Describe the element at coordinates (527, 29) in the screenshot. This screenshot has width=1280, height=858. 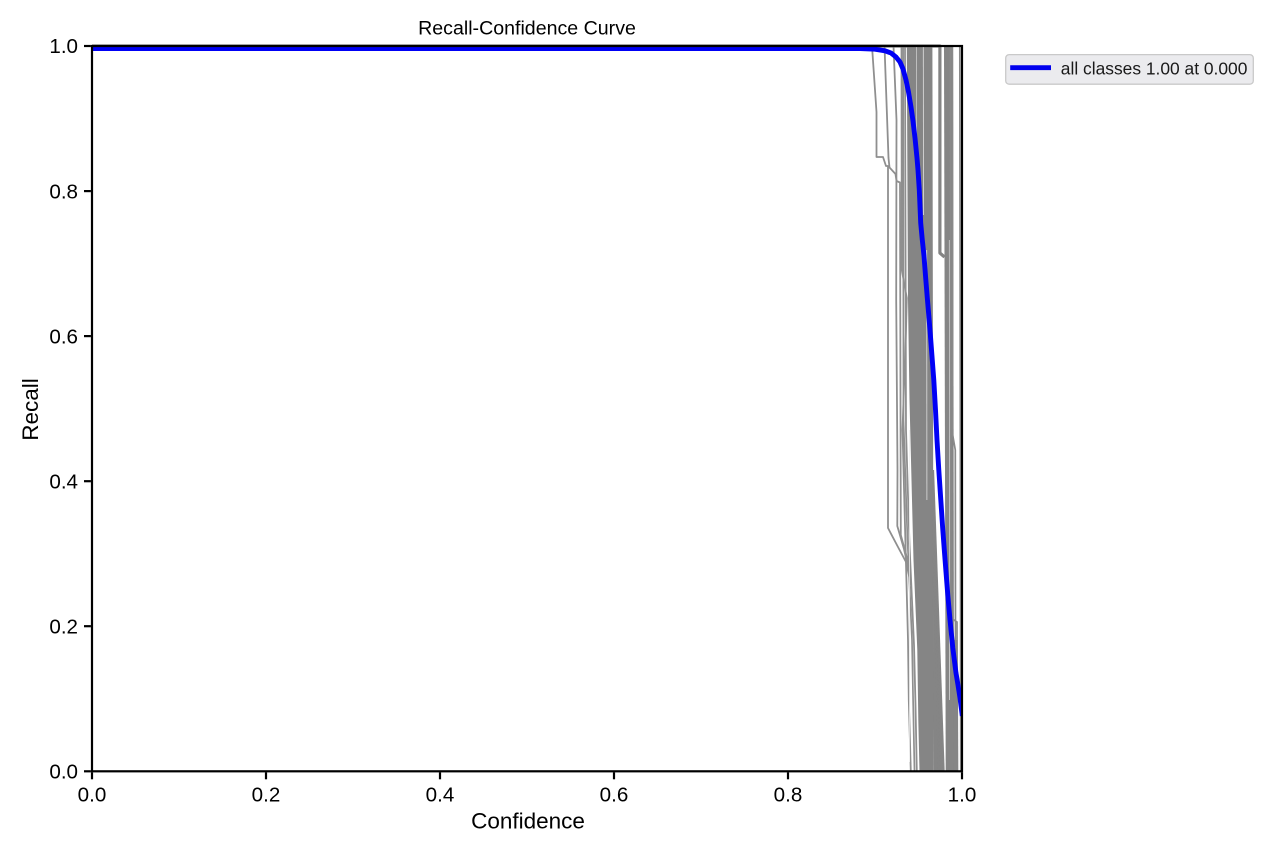
I see `svg-text: Recall-Confidence Curve` at that location.